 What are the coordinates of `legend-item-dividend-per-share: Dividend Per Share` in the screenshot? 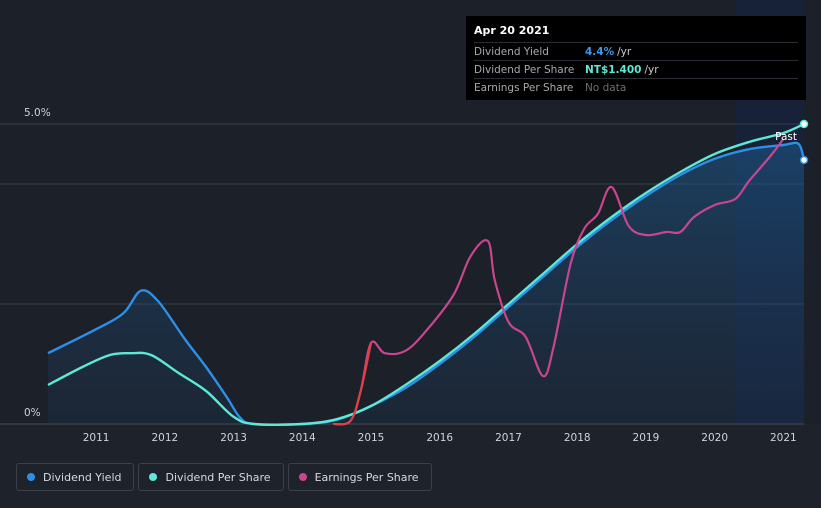 It's located at (211, 477).